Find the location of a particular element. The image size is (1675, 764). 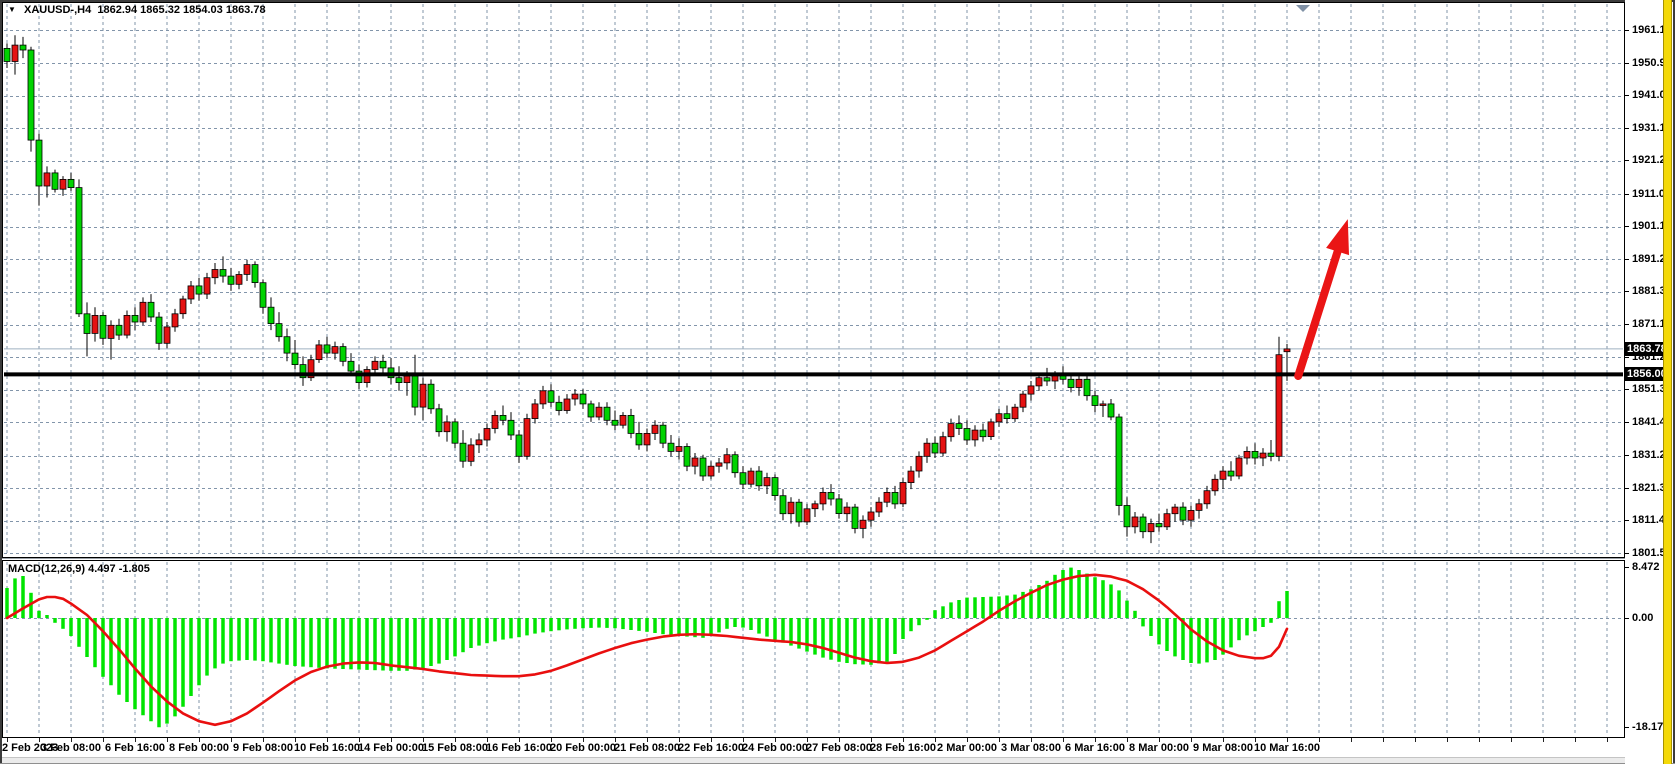

time-axis-label: 6 Mar 16:00 is located at coordinates (1095, 748).